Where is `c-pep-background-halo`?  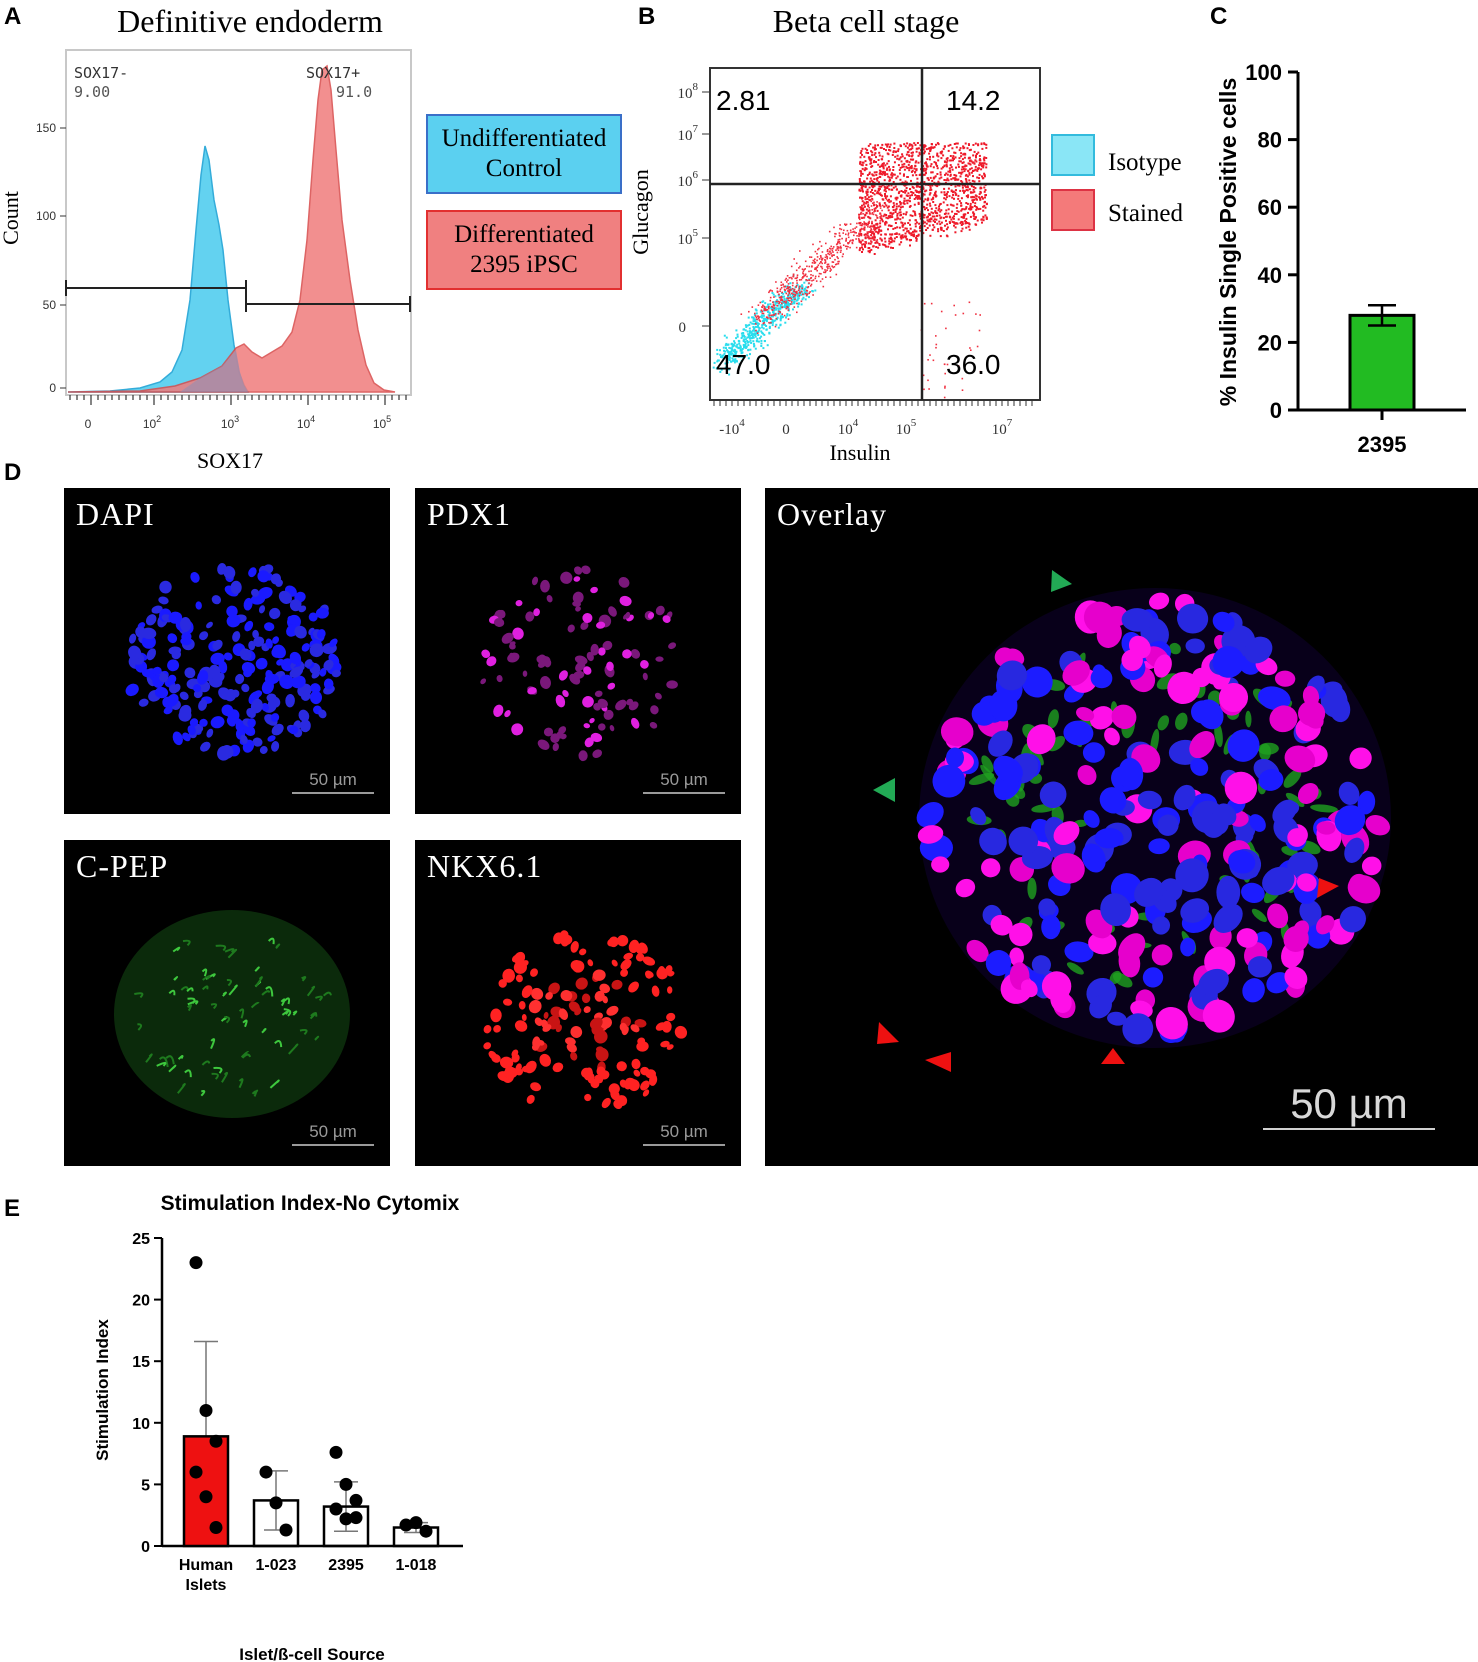 c-pep-background-halo is located at coordinates (232, 1014).